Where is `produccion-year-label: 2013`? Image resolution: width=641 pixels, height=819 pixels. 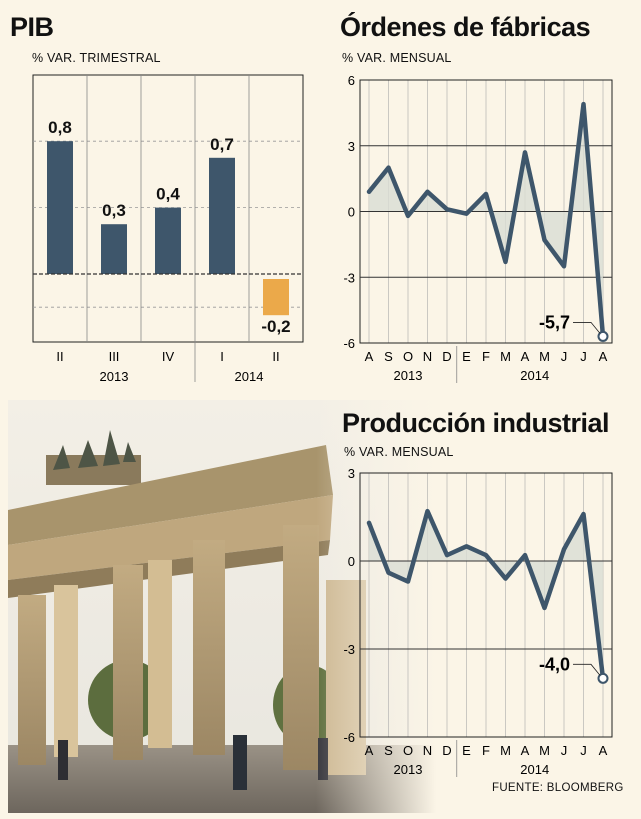
produccion-year-label: 2013 is located at coordinates (408, 769).